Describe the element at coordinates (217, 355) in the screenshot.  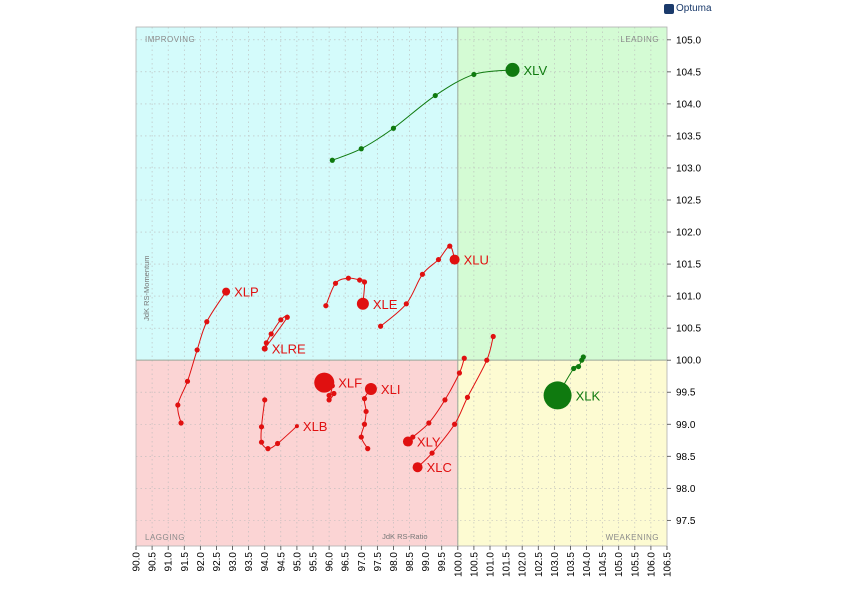
I see `series-xlp: XLP` at that location.